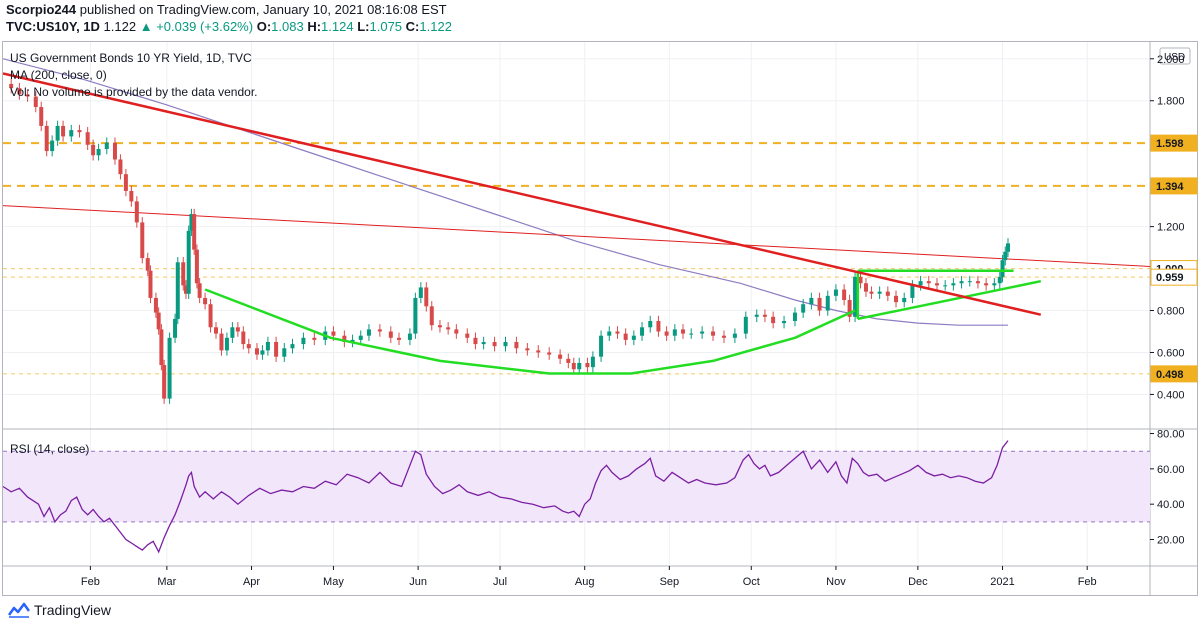  I want to click on price-pane-legend-0: MA (200, close, 0), so click(58, 75).